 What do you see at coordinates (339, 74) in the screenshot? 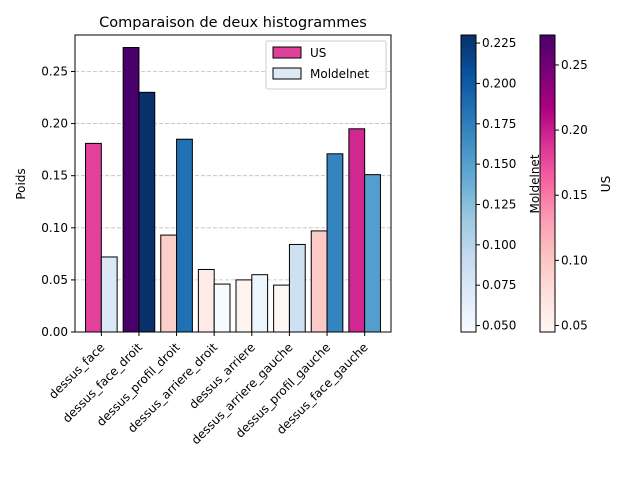
I see `legend-label-moldelnet: Moldelnet` at bounding box center [339, 74].